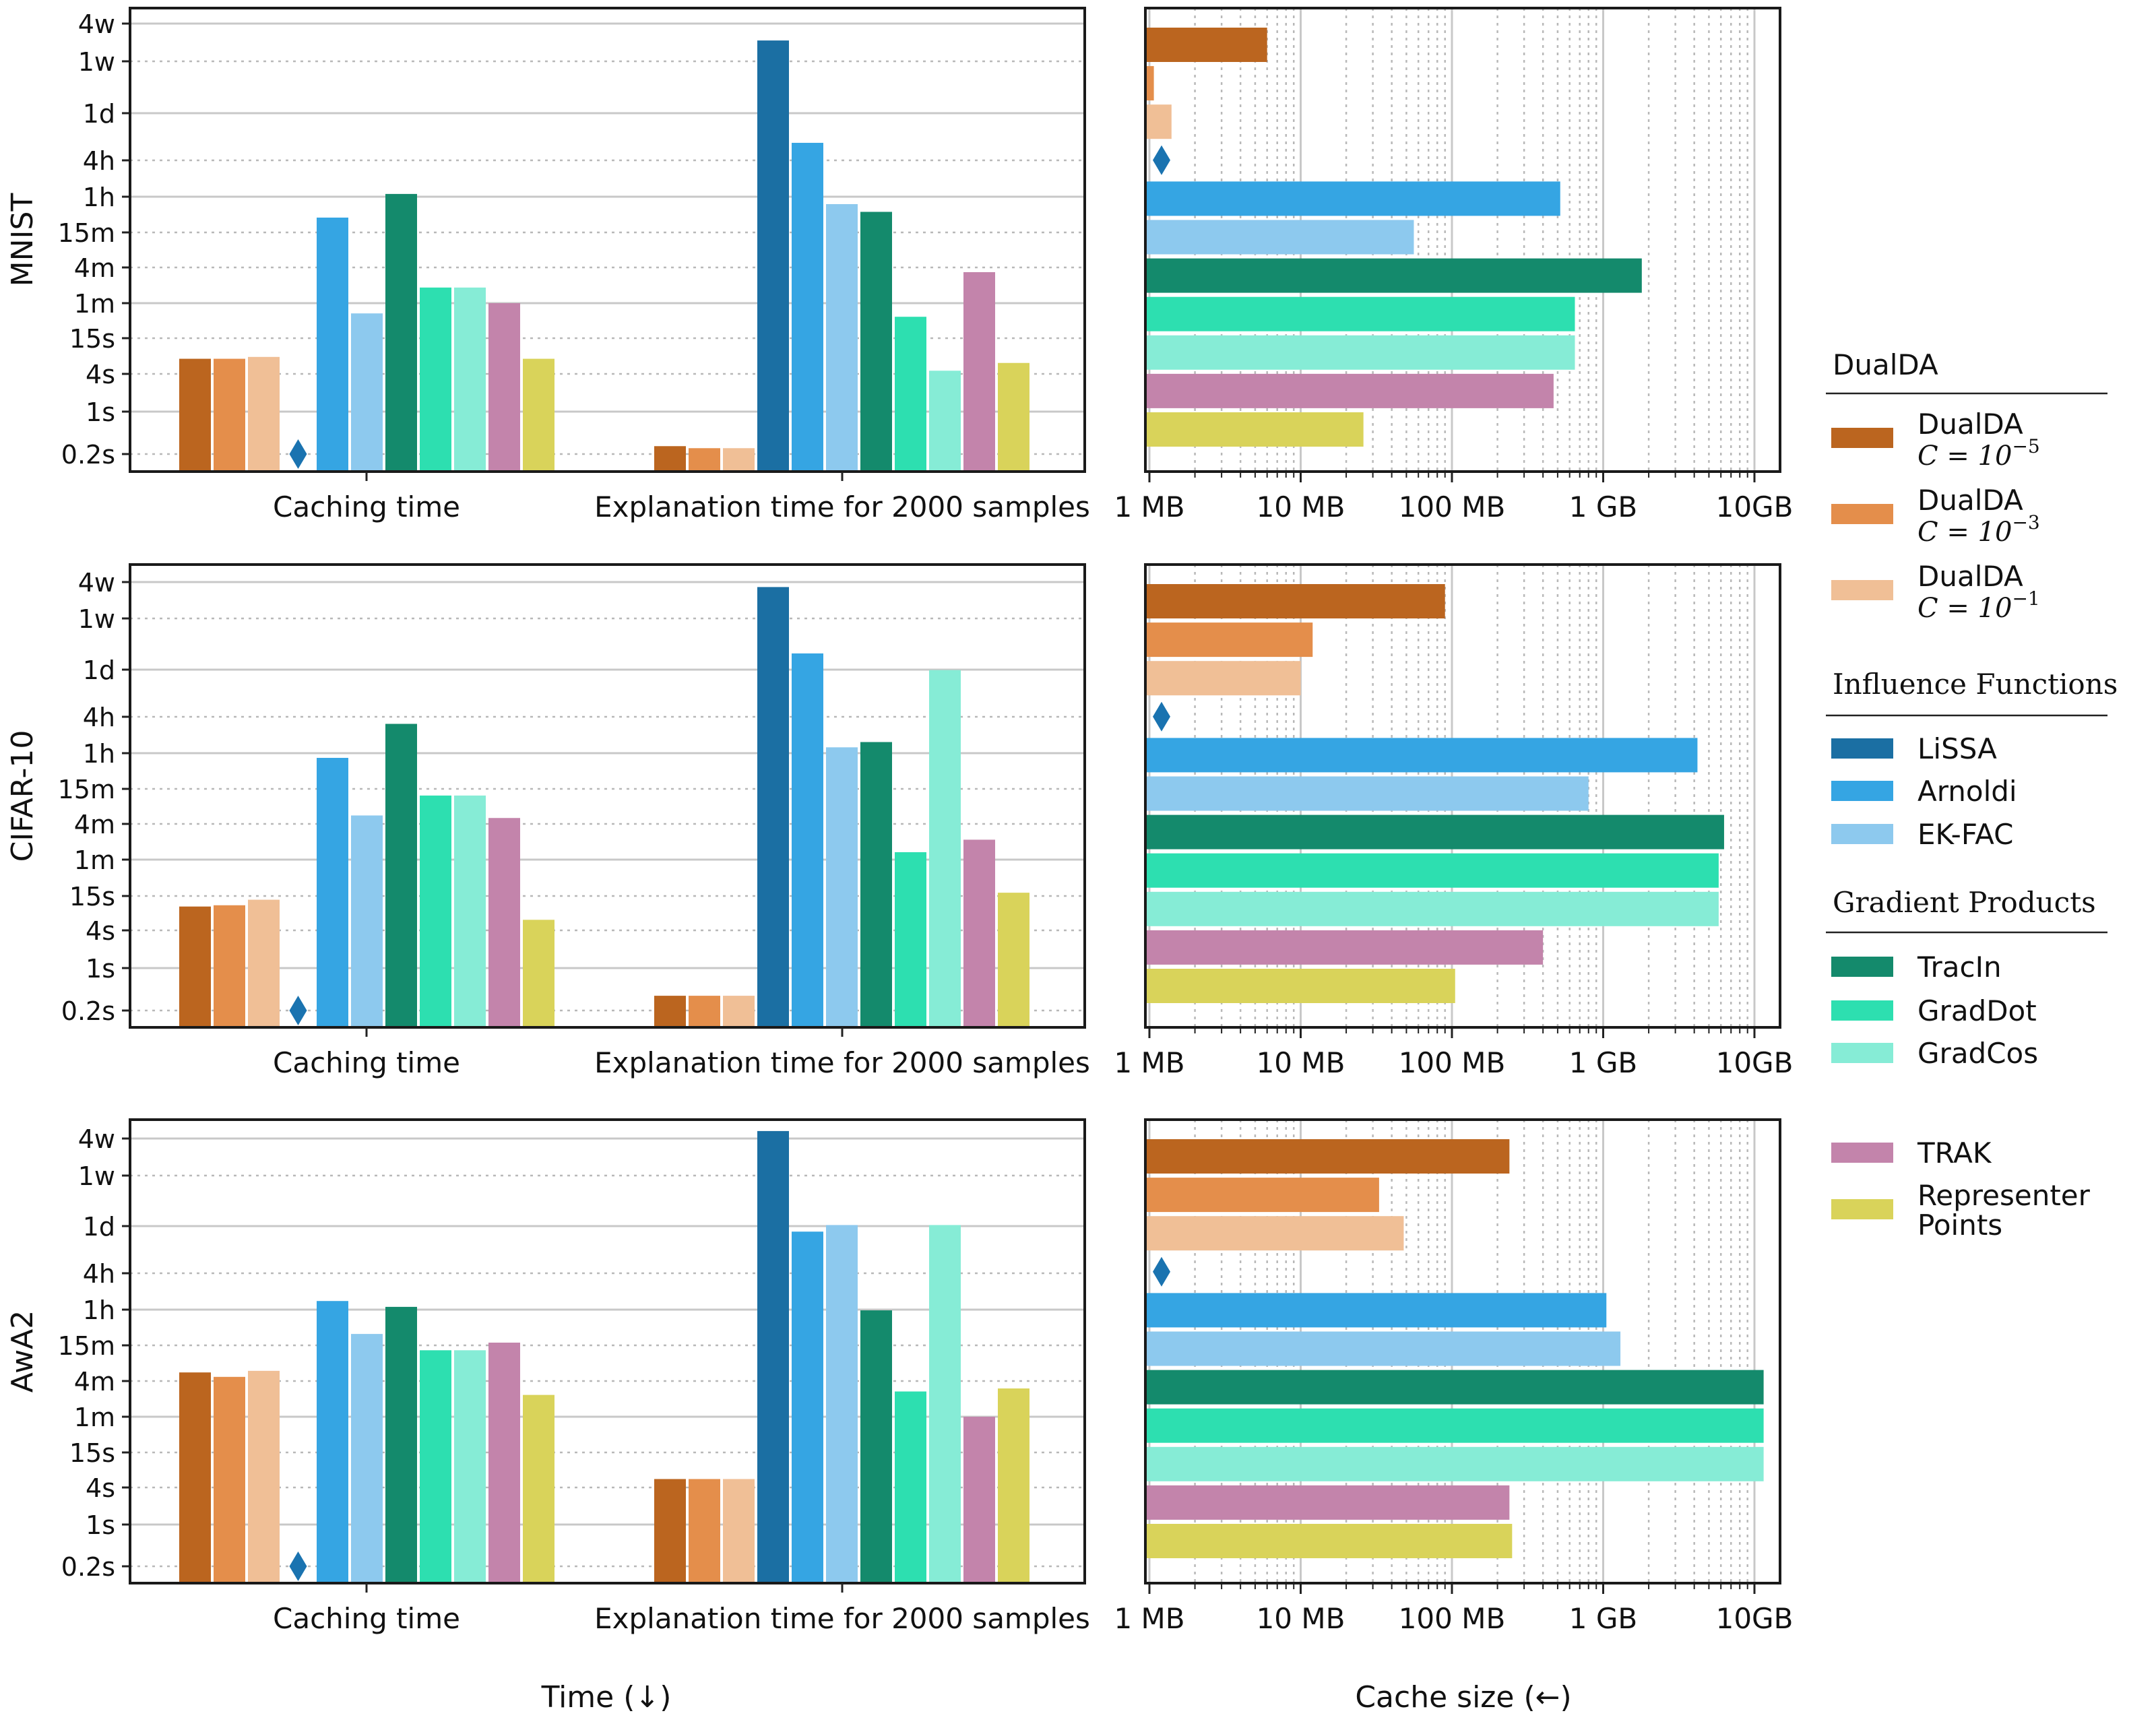 The height and width of the screenshot is (1730, 2156). Describe the element at coordinates (100, 969) in the screenshot. I see `y-tick-label: 1s` at that location.